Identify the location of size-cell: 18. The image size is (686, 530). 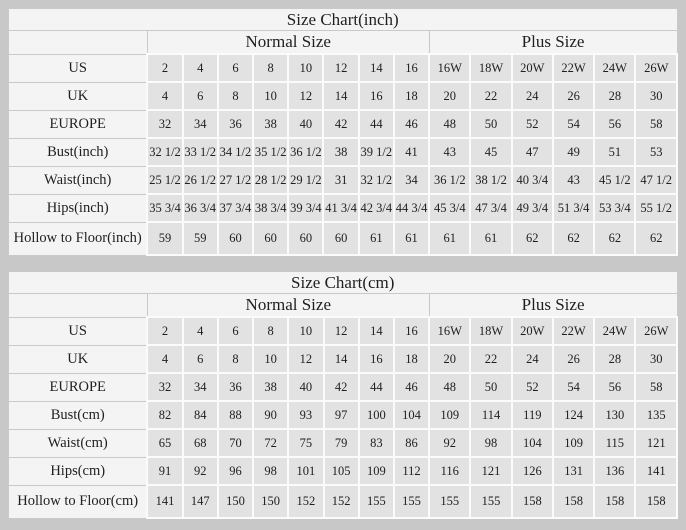
(411, 96).